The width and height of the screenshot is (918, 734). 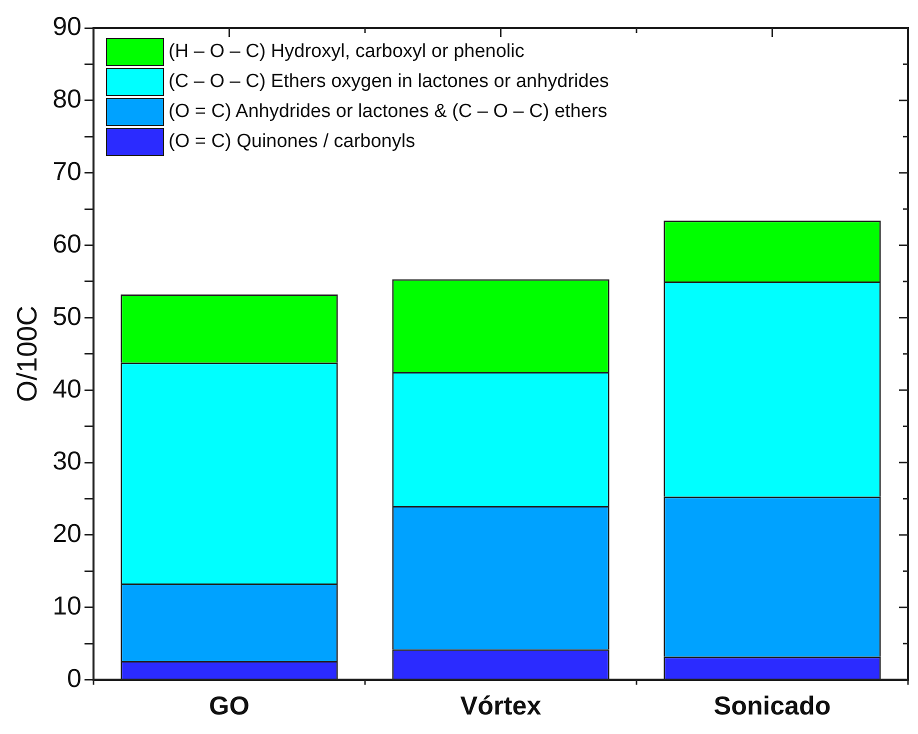 I want to click on y-tick-label: 80, so click(x=67, y=99).